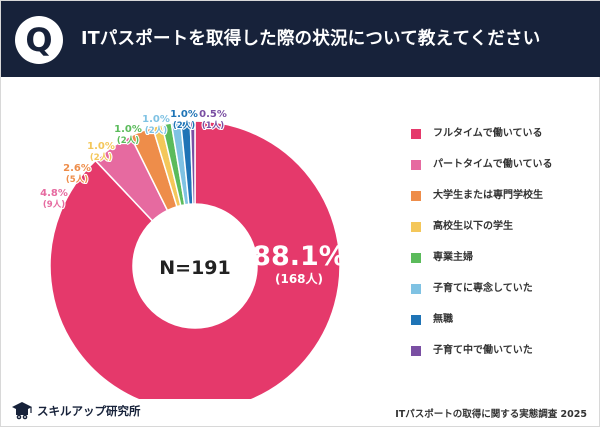 The image size is (600, 427). Describe the element at coordinates (54, 204) in the screenshot. I see `data-label-count-1: (9人)` at that location.